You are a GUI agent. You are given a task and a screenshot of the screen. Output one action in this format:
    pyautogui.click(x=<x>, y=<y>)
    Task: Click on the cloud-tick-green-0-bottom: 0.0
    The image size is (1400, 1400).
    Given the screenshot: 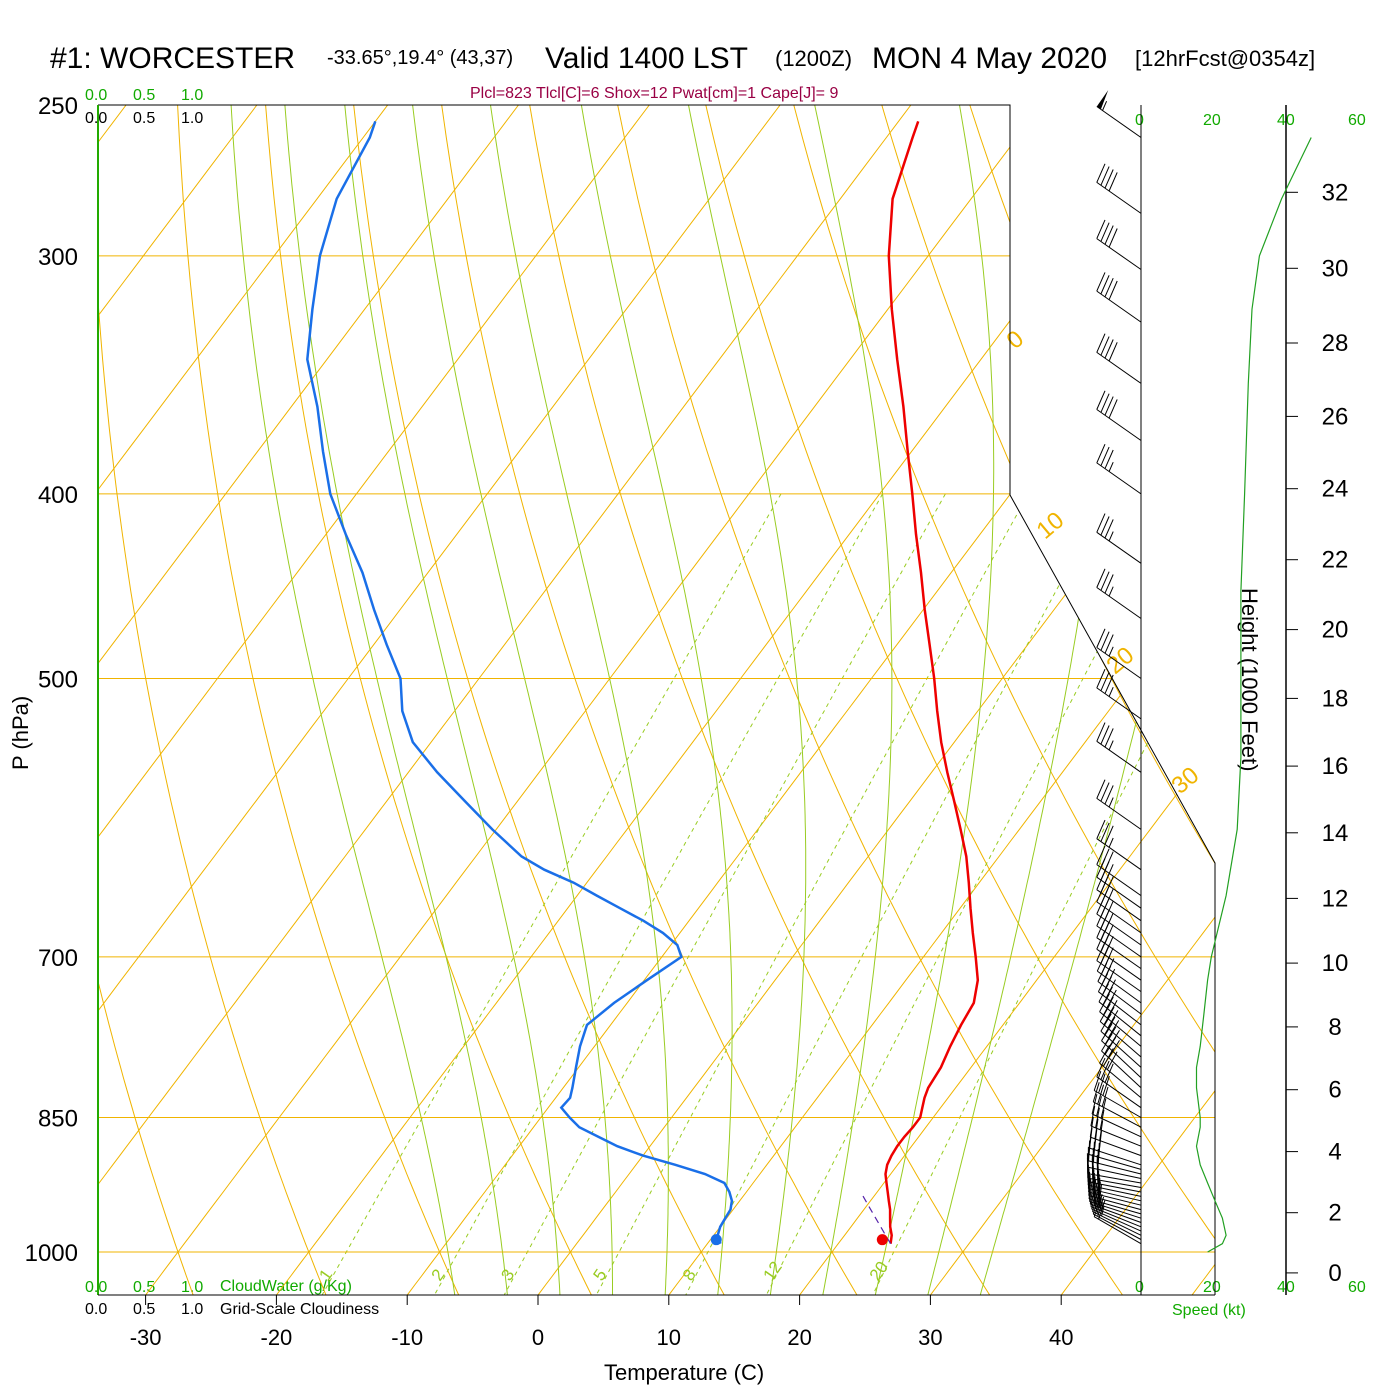 What is the action you would take?
    pyautogui.click(x=96, y=1287)
    